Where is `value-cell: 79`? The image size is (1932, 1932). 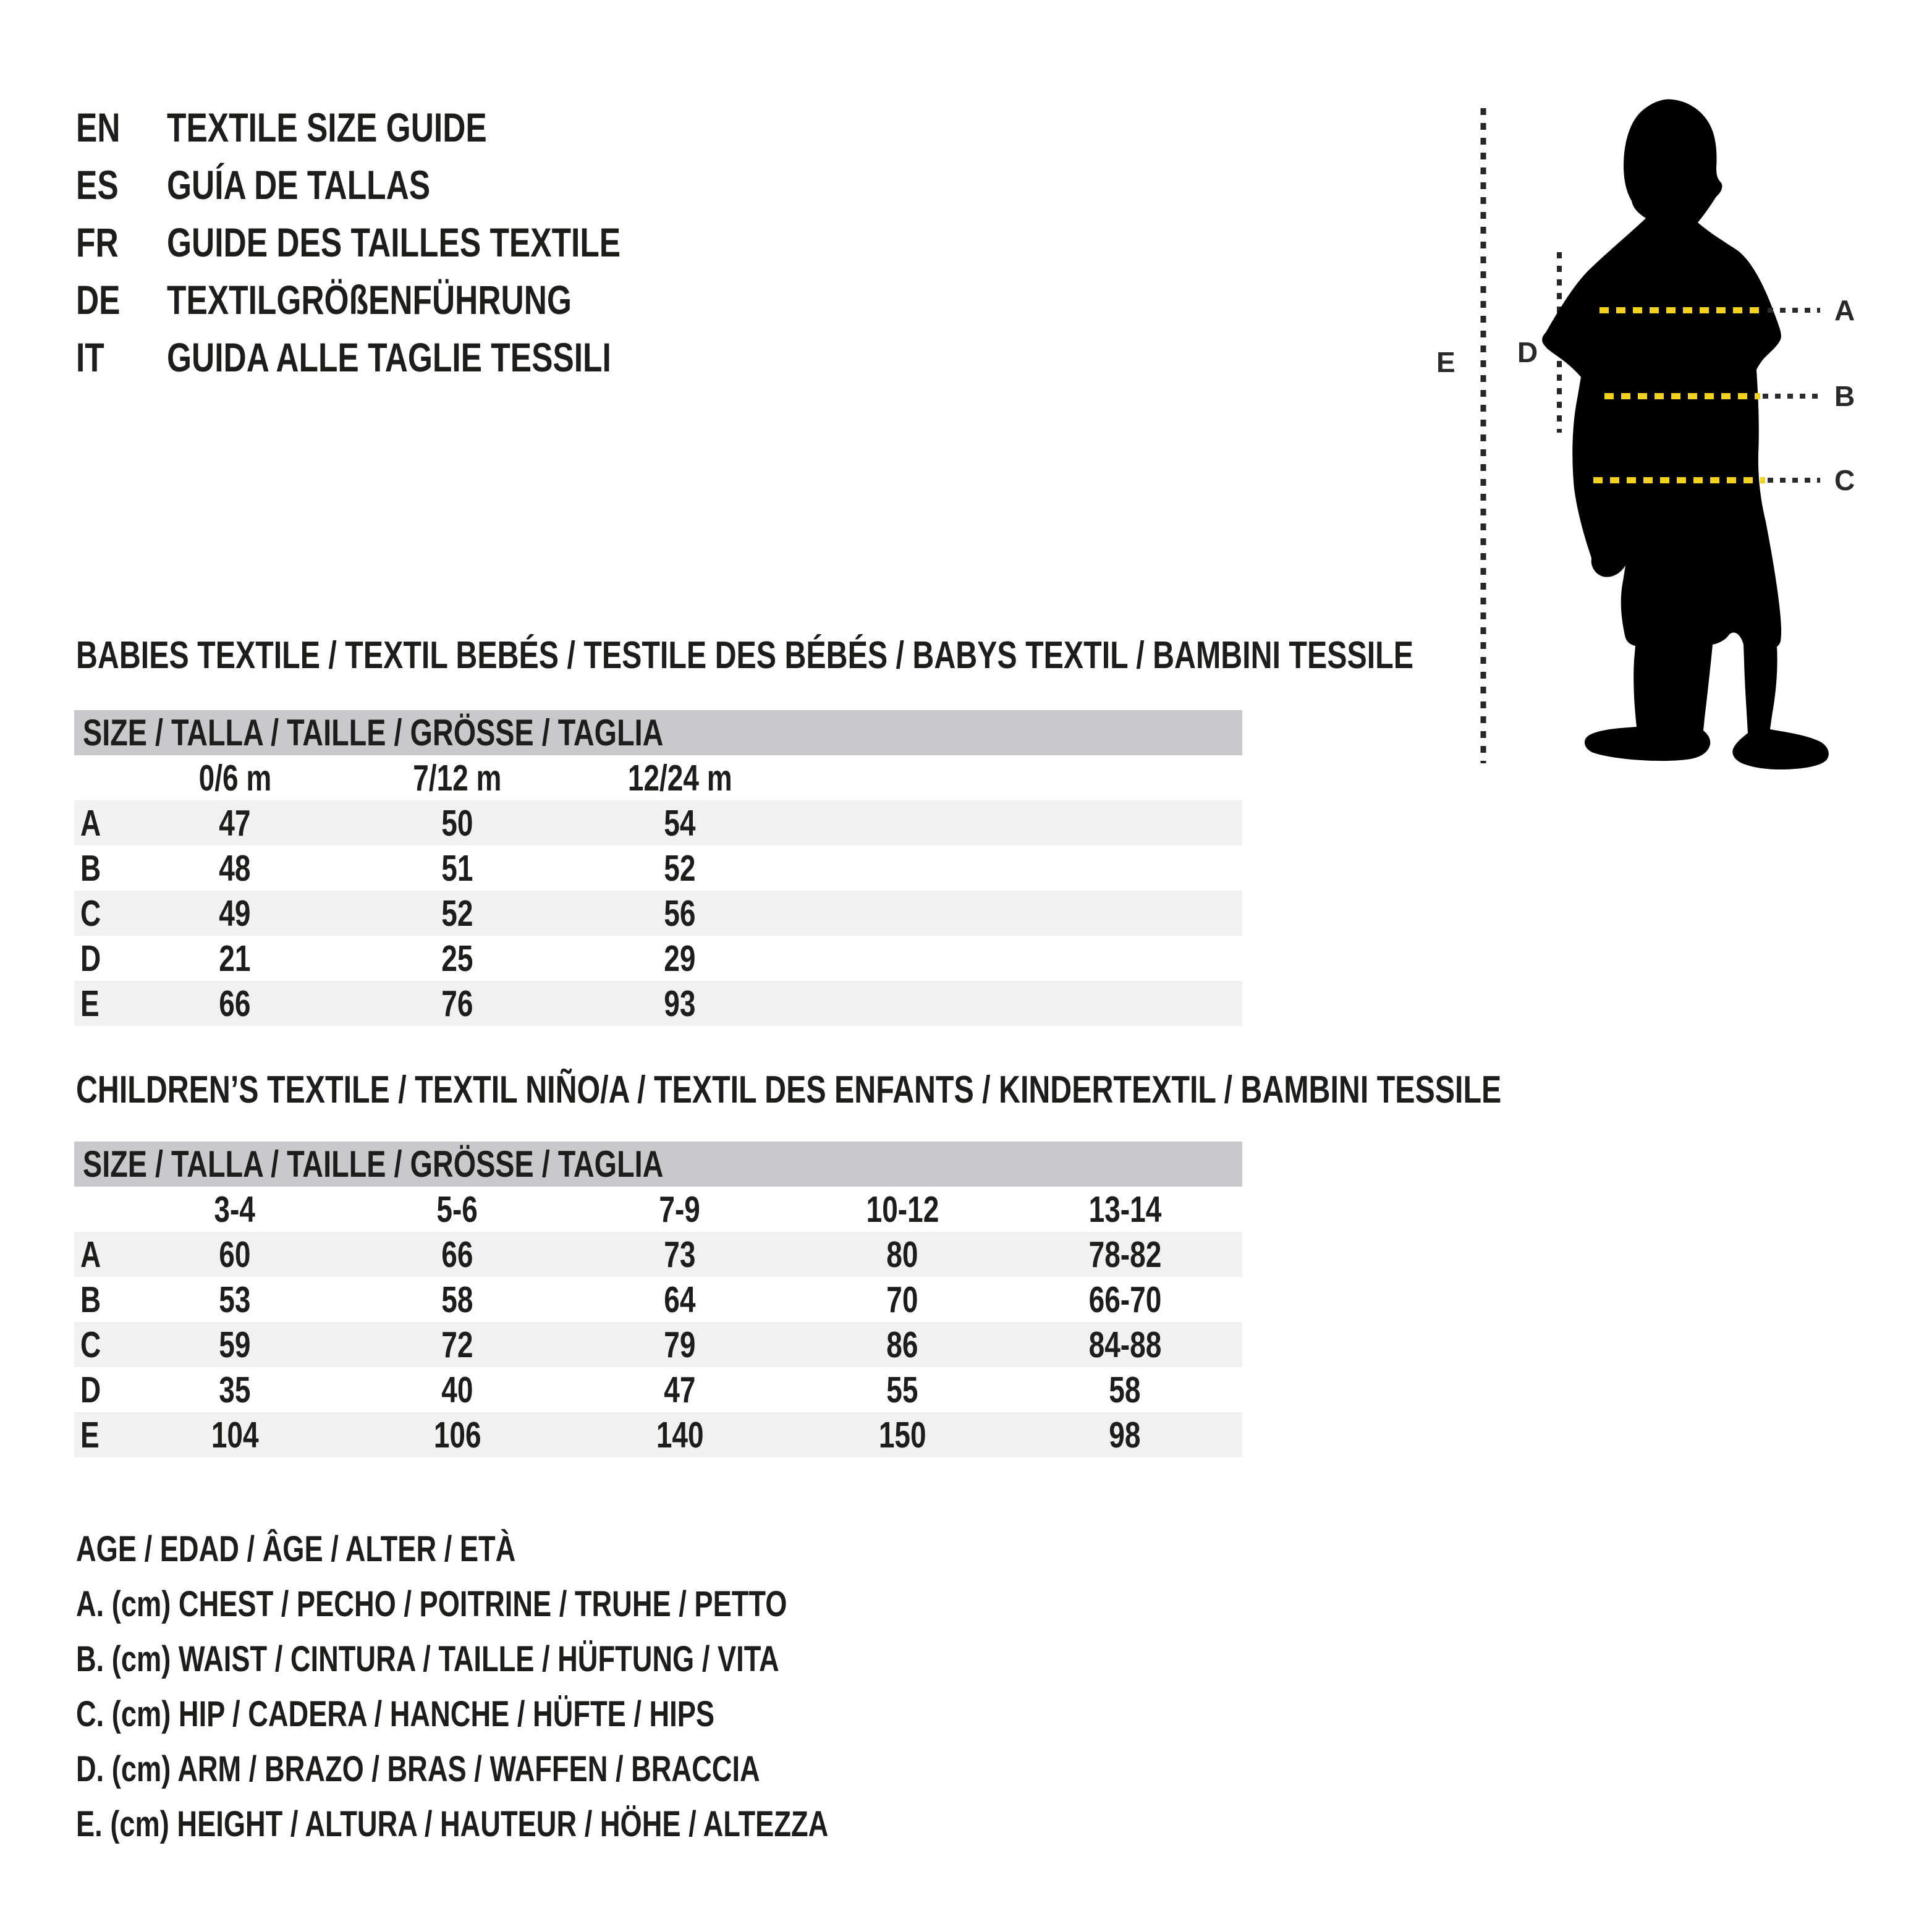 value-cell: 79 is located at coordinates (680, 1344).